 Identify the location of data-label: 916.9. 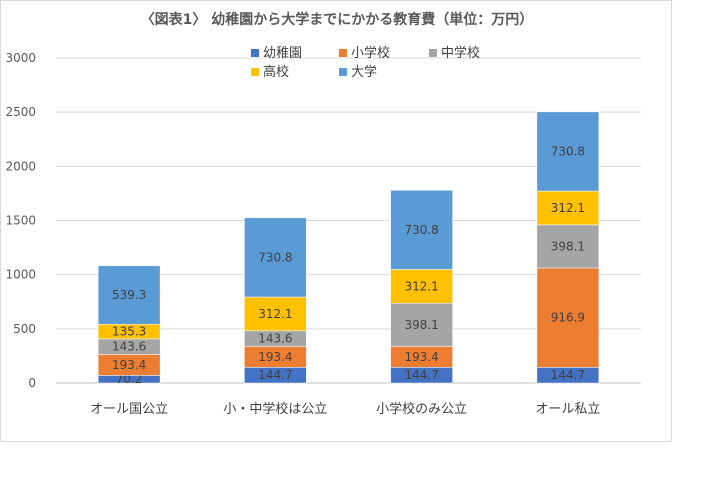
(568, 318).